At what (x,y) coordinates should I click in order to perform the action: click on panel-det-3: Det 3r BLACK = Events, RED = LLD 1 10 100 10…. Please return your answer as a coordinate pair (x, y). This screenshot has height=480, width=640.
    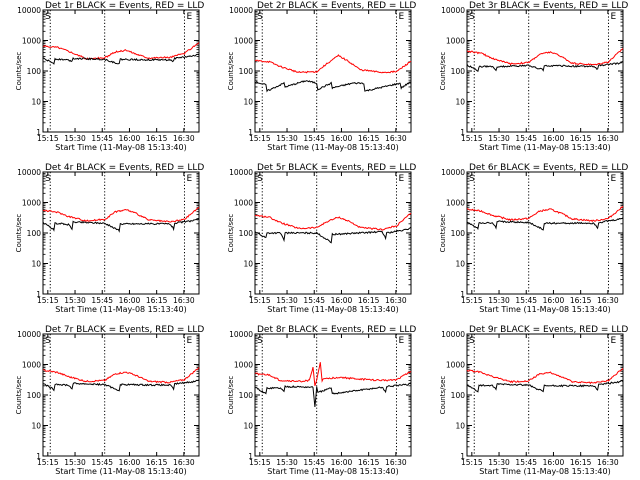
    Looking at the image, I should click on (533, 76).